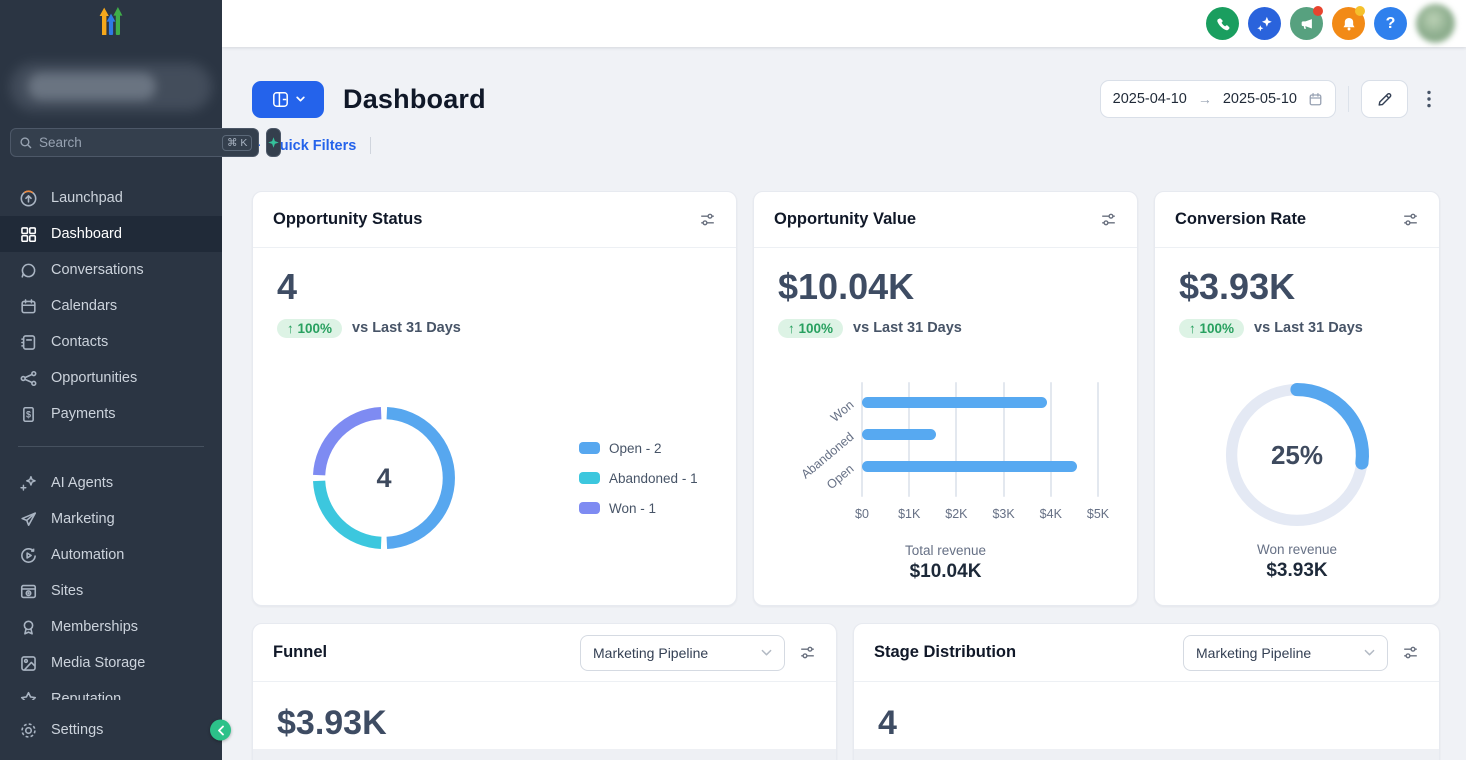 The image size is (1466, 760). Describe the element at coordinates (26, 142) in the screenshot. I see `search-icon` at that location.